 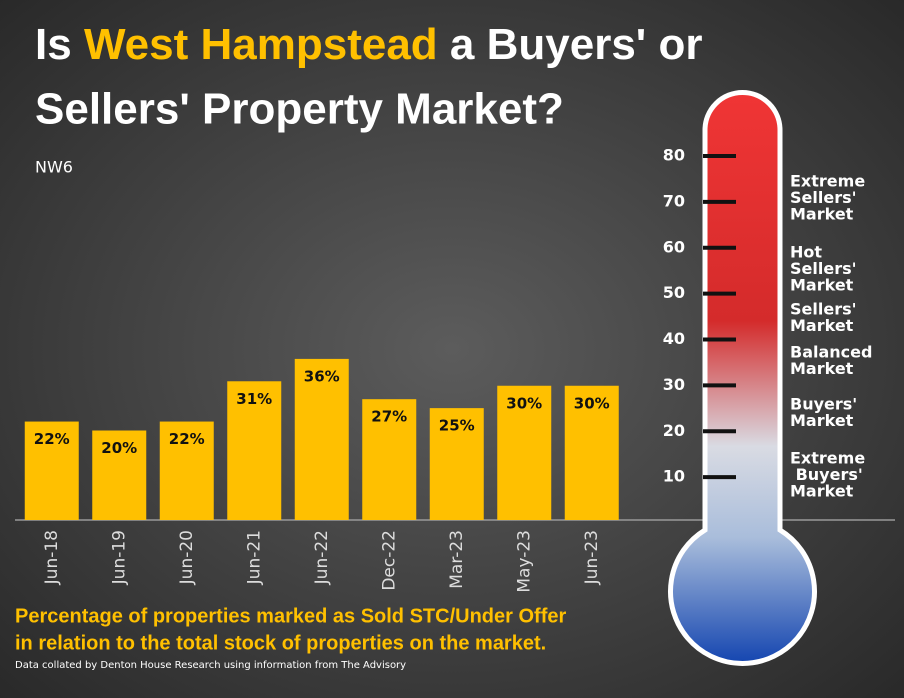 I want to click on tick-label: 10, so click(x=674, y=476).